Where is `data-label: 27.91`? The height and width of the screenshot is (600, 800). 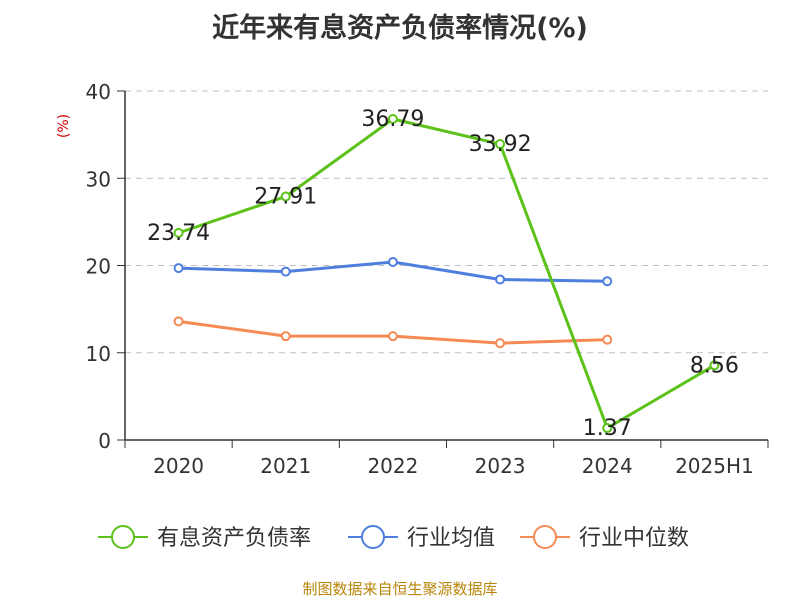 data-label: 27.91 is located at coordinates (285, 196).